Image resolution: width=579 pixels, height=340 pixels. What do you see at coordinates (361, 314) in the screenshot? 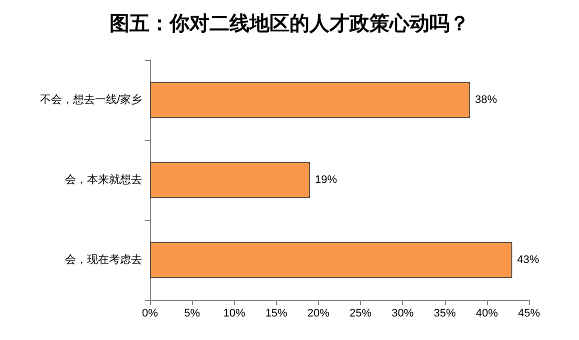
I see `x-tick-label: 25%` at bounding box center [361, 314].